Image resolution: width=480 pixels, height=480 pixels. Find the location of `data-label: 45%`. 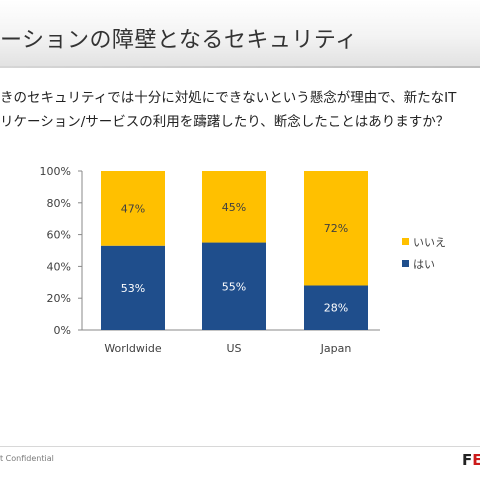

data-label: 45% is located at coordinates (234, 207).